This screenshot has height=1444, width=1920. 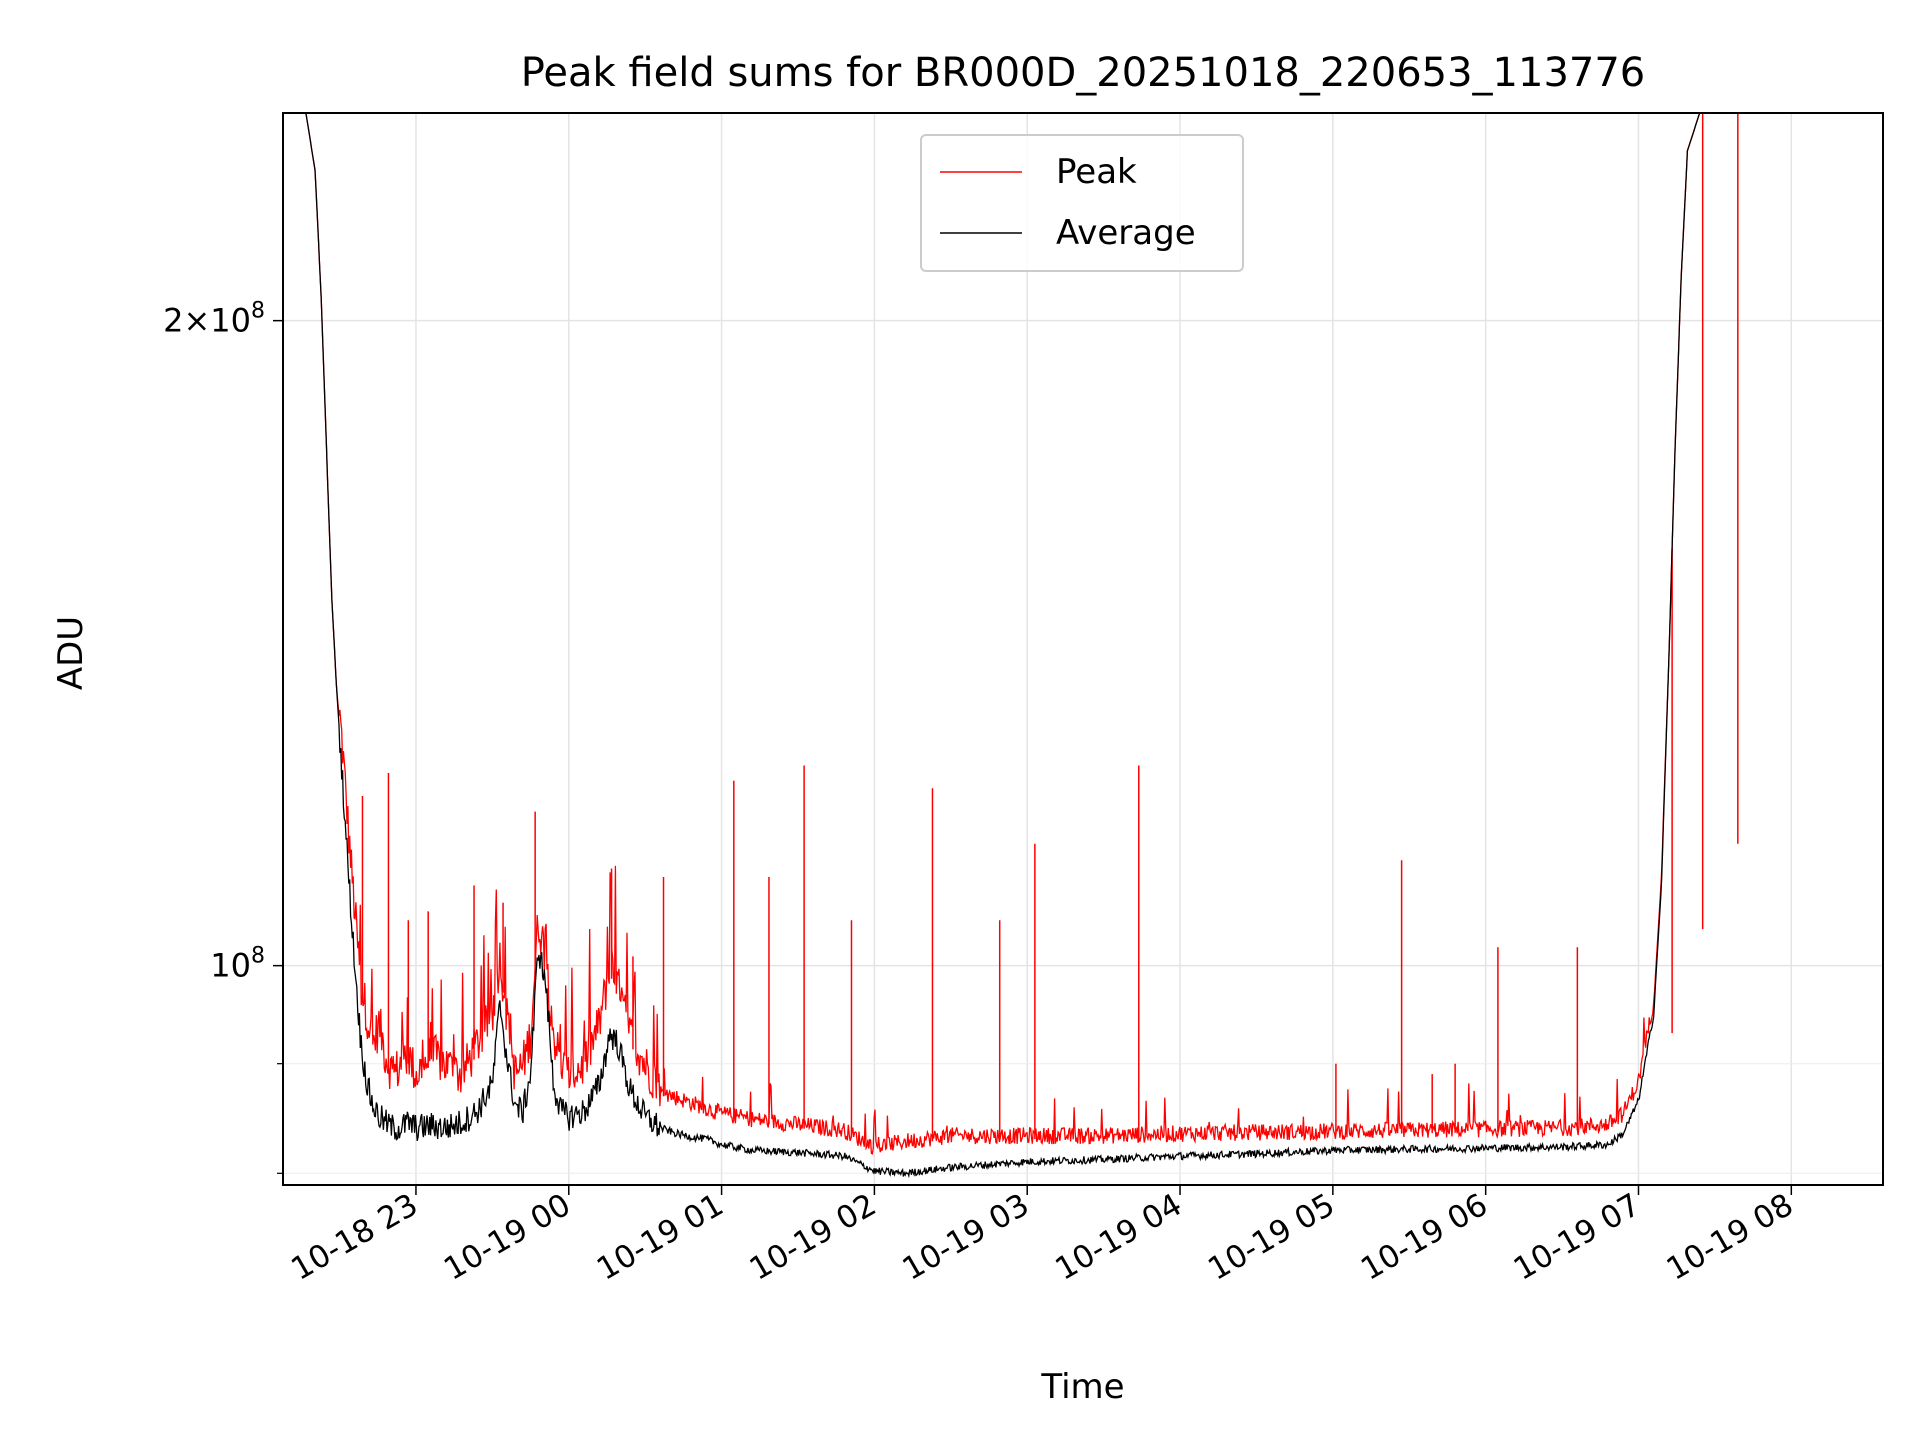 I want to click on x-tick-label: 10-19 01, so click(x=660, y=1237).